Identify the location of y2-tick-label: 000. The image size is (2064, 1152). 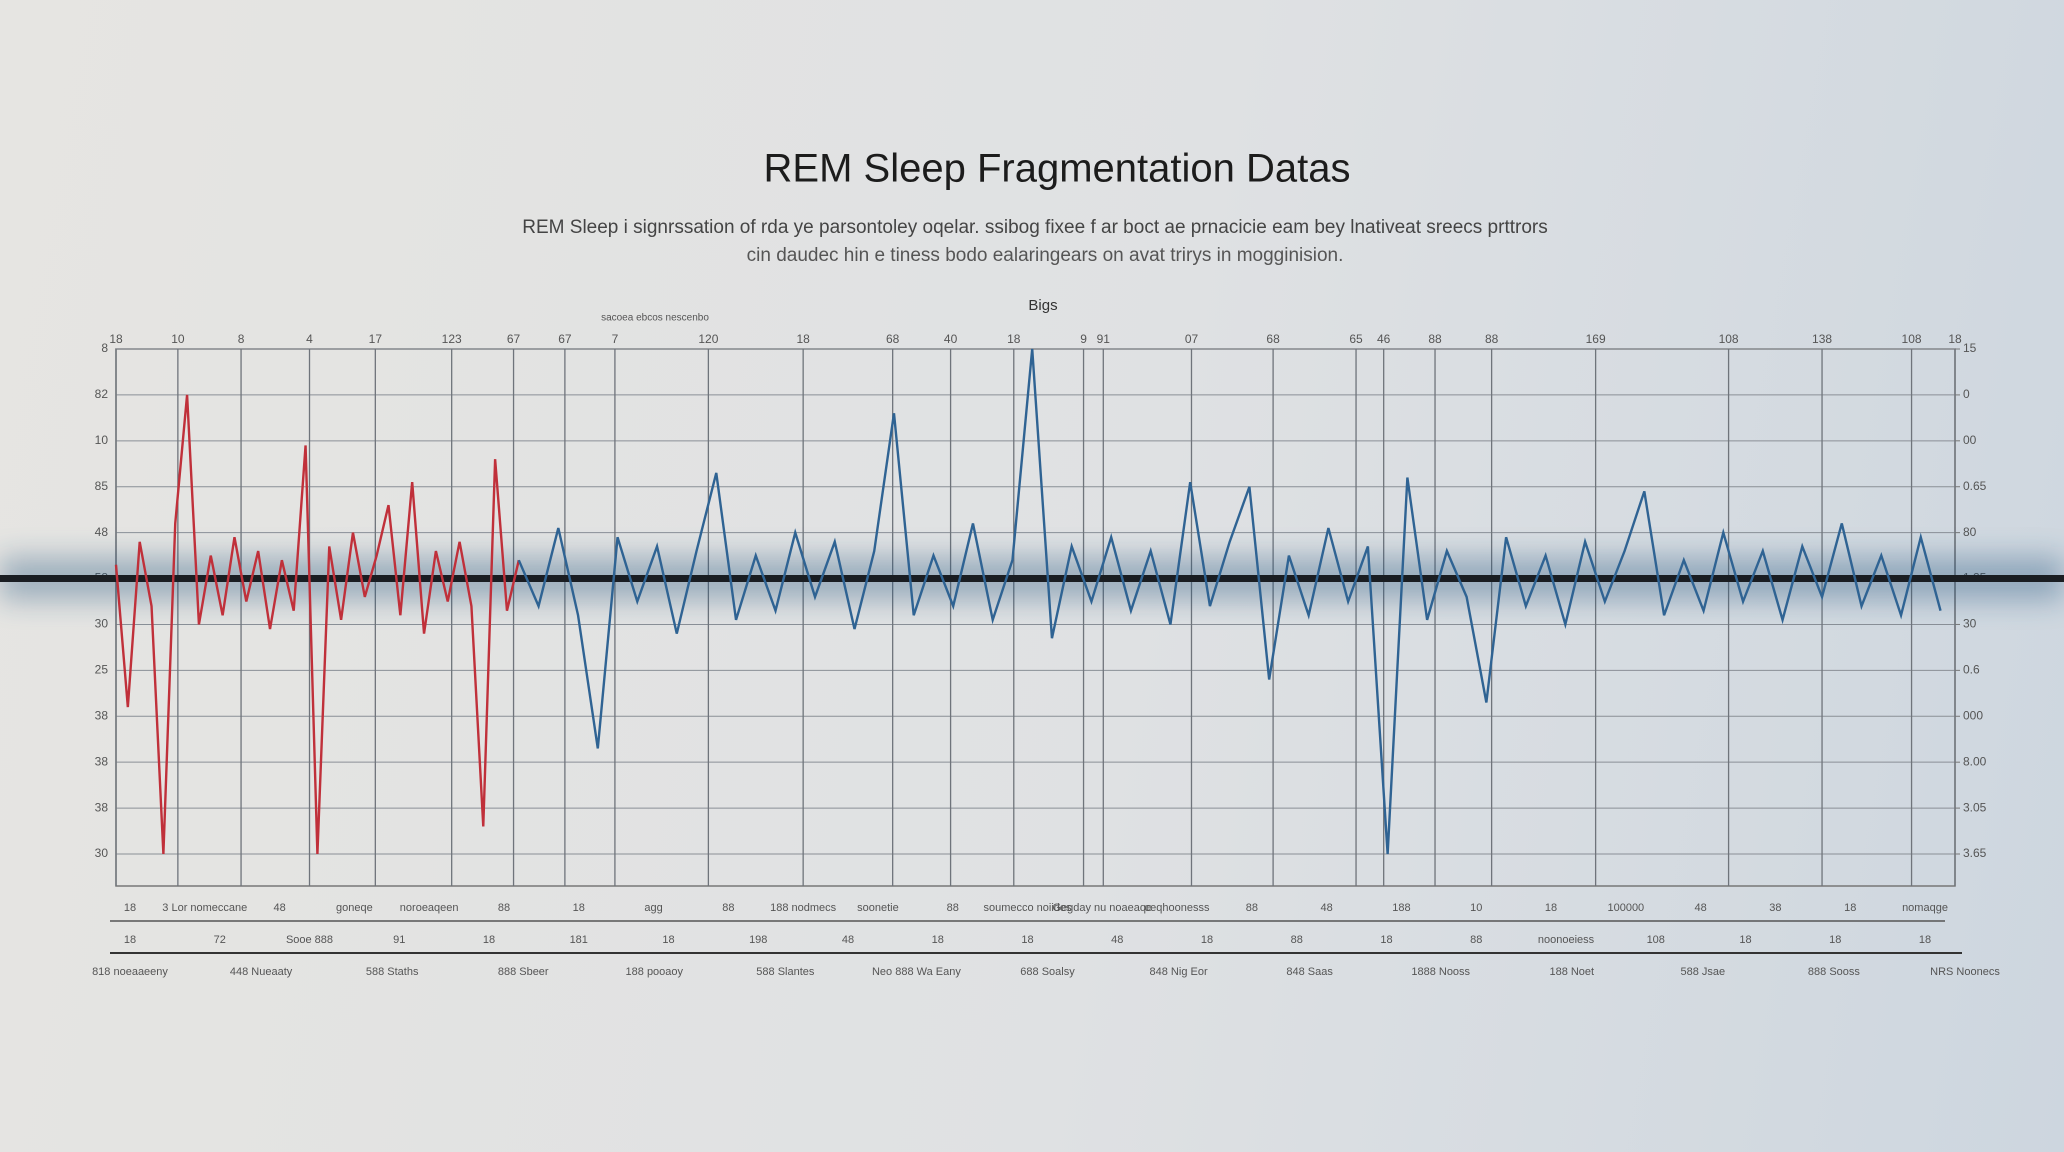
(1973, 715).